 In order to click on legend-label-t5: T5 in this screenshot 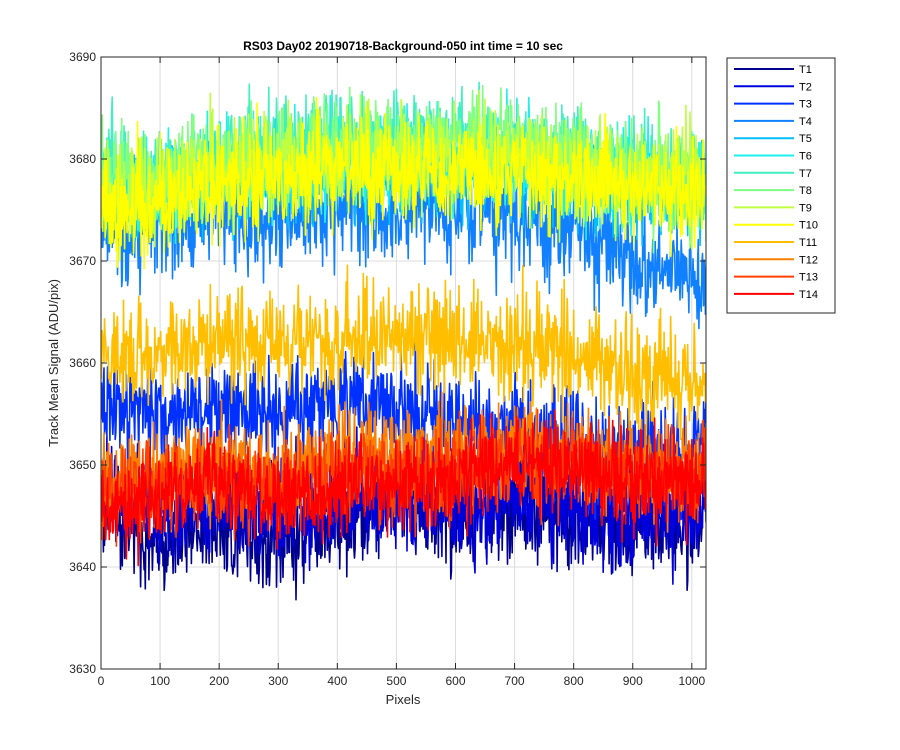, I will do `click(805, 139)`.